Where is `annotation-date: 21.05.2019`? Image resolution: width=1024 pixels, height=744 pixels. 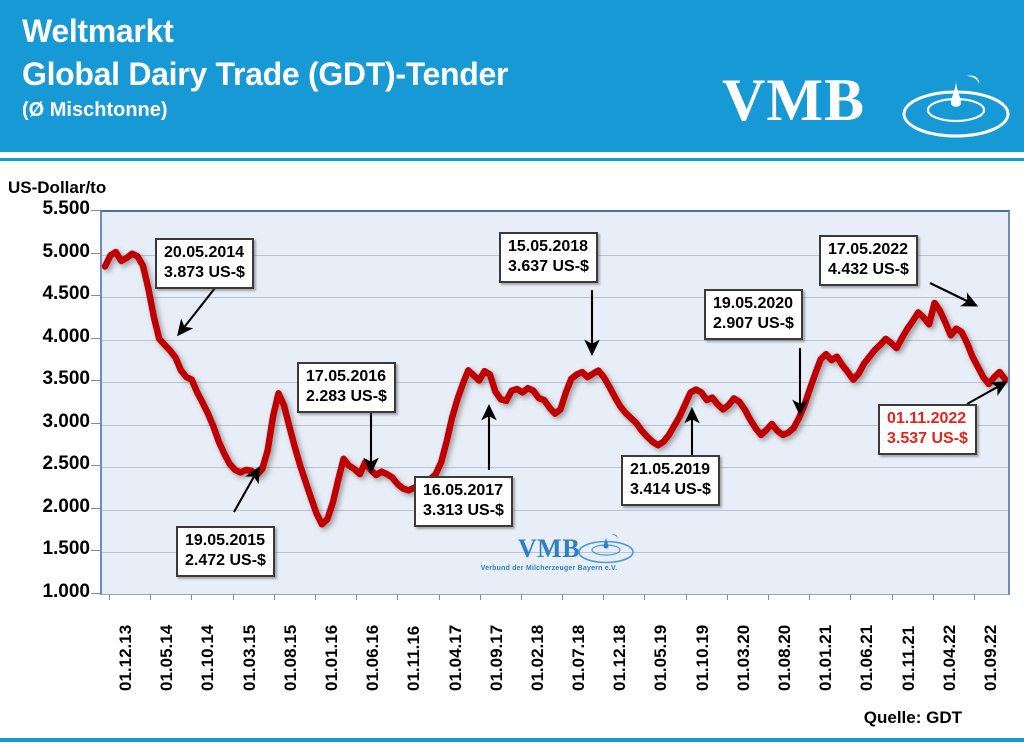
annotation-date: 21.05.2019 is located at coordinates (670, 469).